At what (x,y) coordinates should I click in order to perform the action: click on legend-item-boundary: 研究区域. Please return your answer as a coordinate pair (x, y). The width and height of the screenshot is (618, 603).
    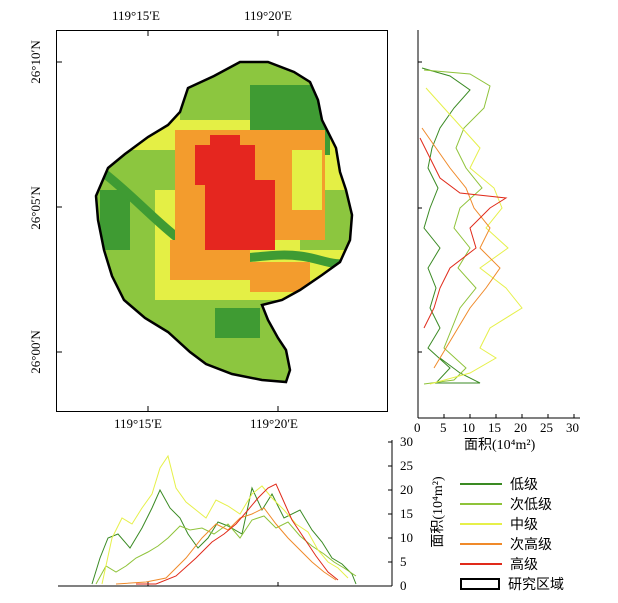
    Looking at the image, I should click on (535, 584).